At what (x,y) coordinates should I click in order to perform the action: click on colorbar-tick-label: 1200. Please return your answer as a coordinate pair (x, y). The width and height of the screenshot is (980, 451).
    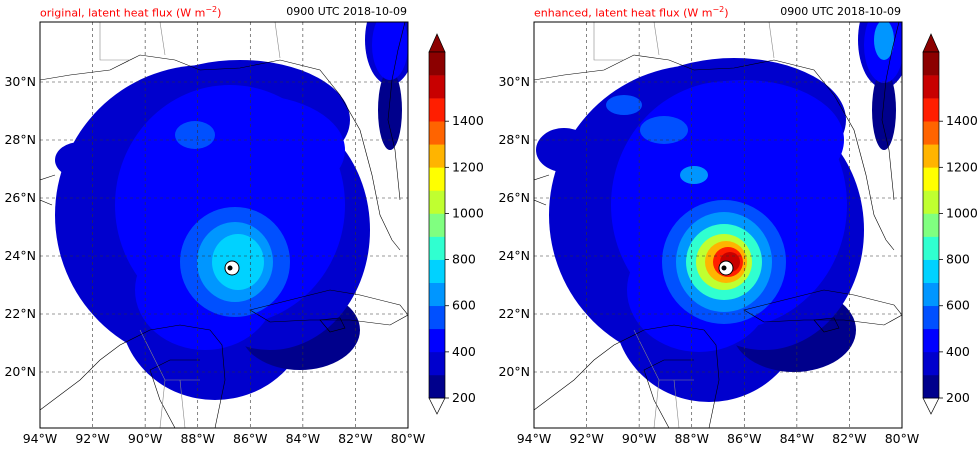
    Looking at the image, I should click on (468, 166).